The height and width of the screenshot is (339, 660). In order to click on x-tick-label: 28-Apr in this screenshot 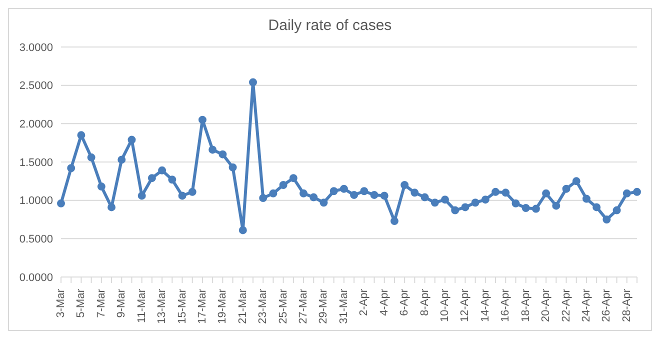, I will do `click(626, 305)`.